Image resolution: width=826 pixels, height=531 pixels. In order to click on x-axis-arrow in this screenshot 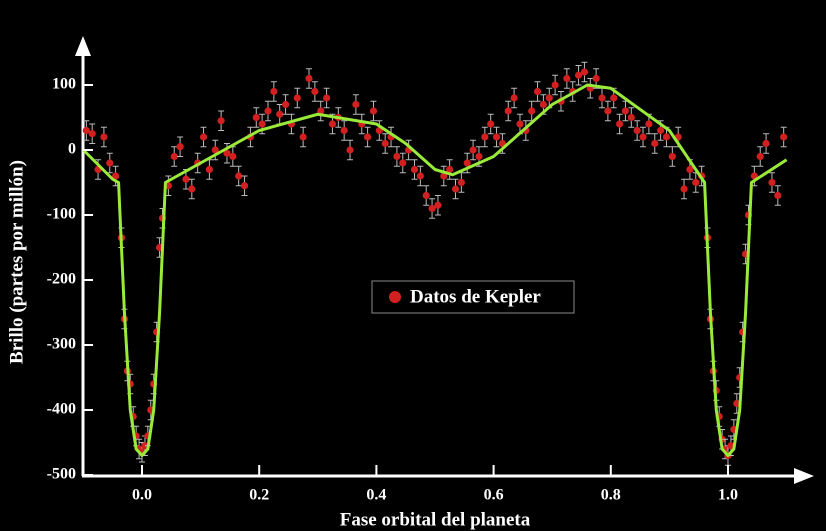, I will do `click(804, 476)`.